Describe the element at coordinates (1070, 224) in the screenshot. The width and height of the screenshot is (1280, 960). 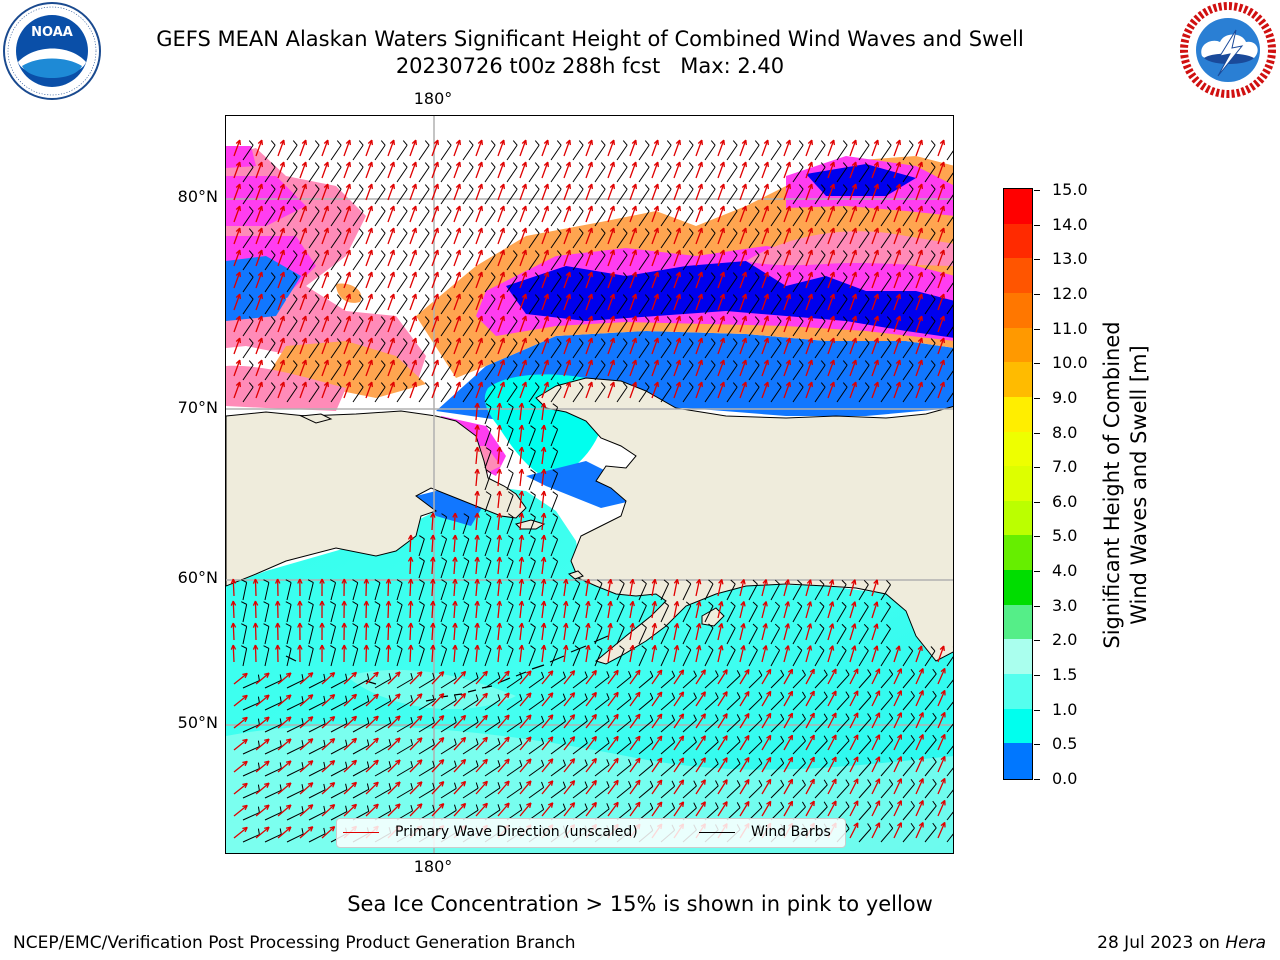
I see `colorbar-tick-label: 14.0` at that location.